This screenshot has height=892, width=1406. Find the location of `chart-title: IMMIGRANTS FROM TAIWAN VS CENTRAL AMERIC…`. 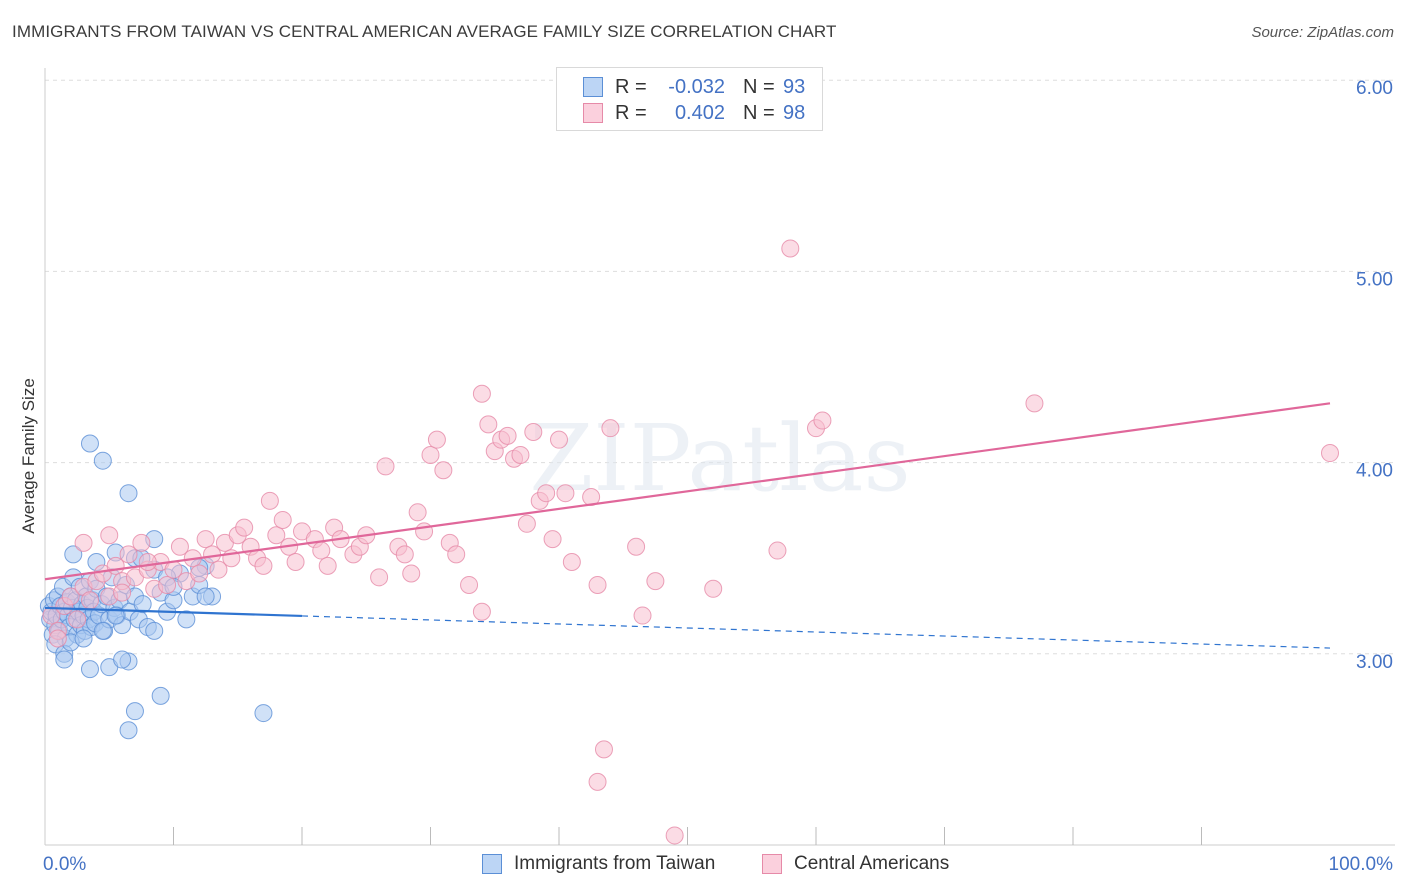

chart-title: IMMIGRANTS FROM TAIWAN VS CENTRAL AMERIC… is located at coordinates (424, 31).